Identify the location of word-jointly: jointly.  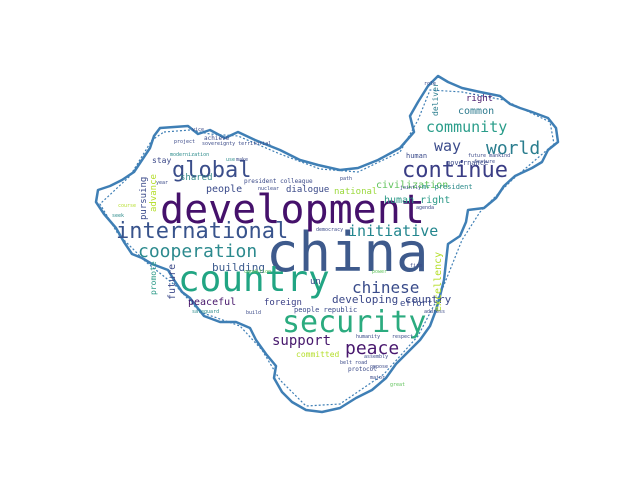
(411, 188).